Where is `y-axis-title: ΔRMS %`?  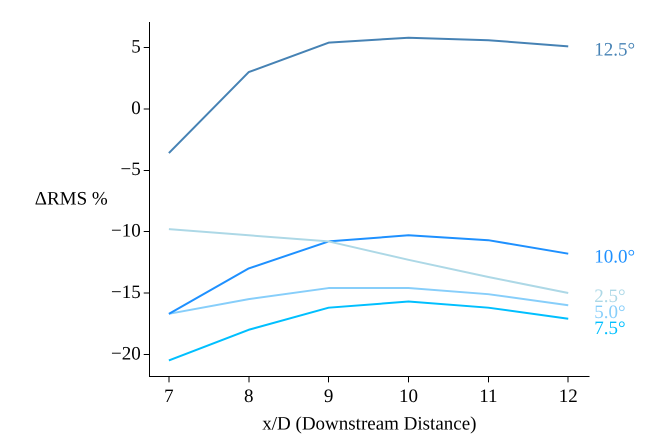 y-axis-title: ΔRMS % is located at coordinates (71, 199).